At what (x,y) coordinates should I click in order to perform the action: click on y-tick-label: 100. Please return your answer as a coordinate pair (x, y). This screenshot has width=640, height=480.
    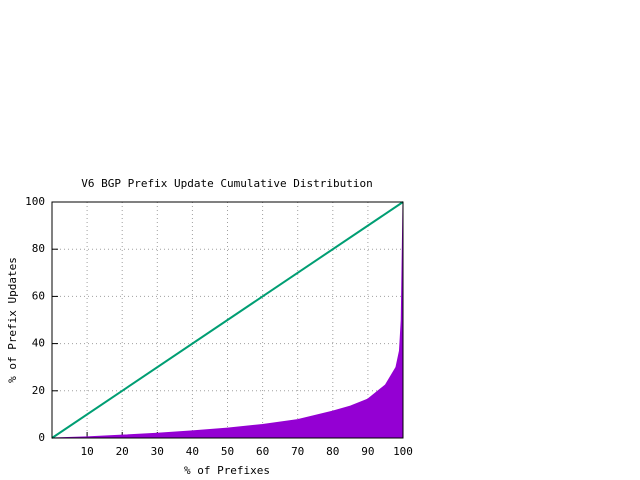
    Looking at the image, I should click on (35, 201).